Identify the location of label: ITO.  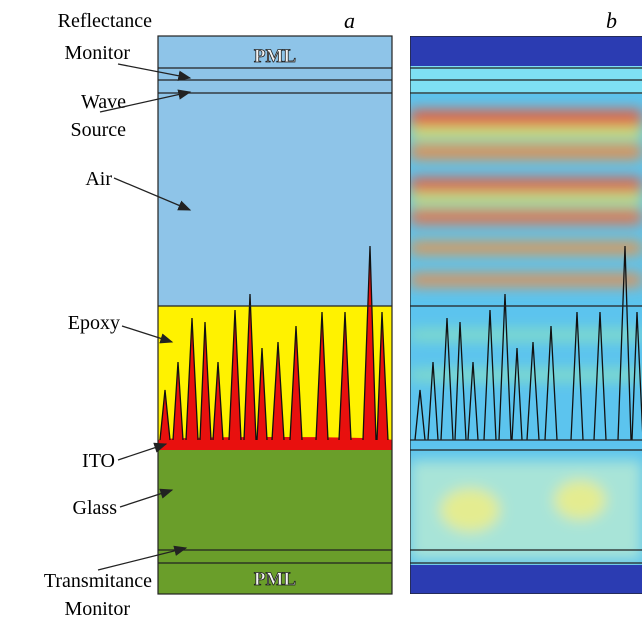
(98, 461).